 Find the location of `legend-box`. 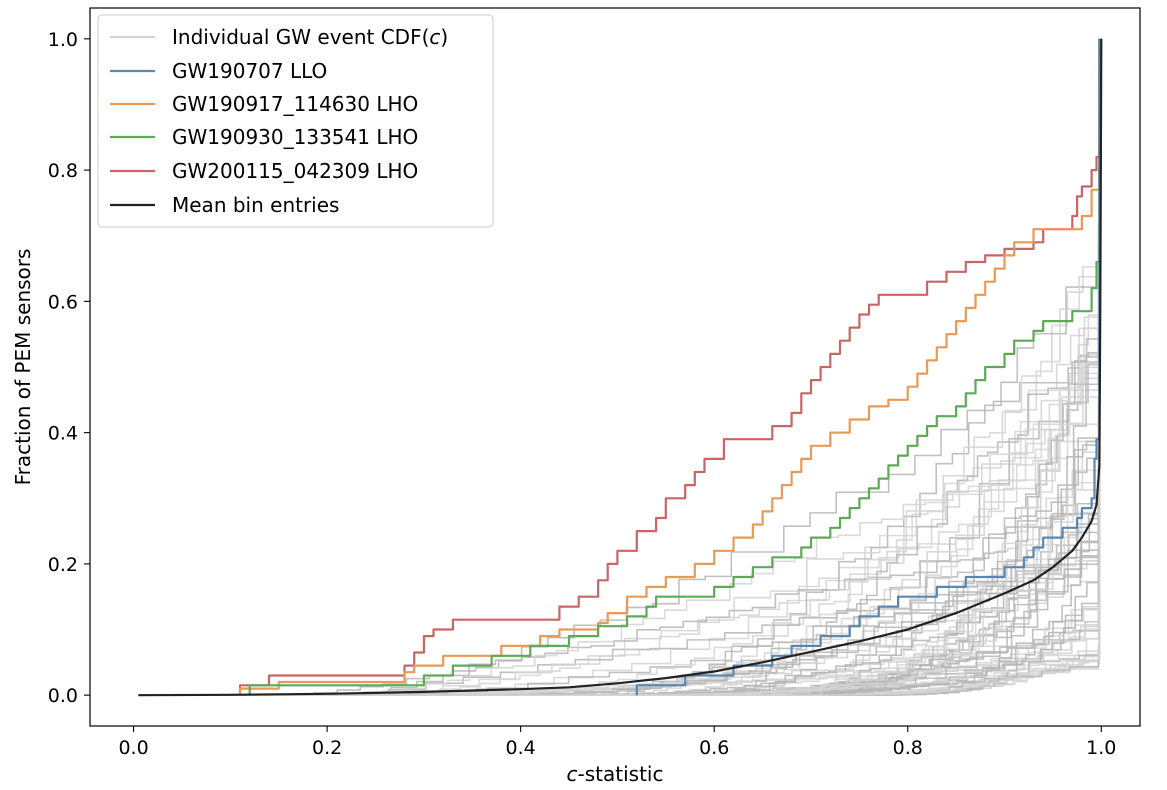

legend-box is located at coordinates (295, 121).